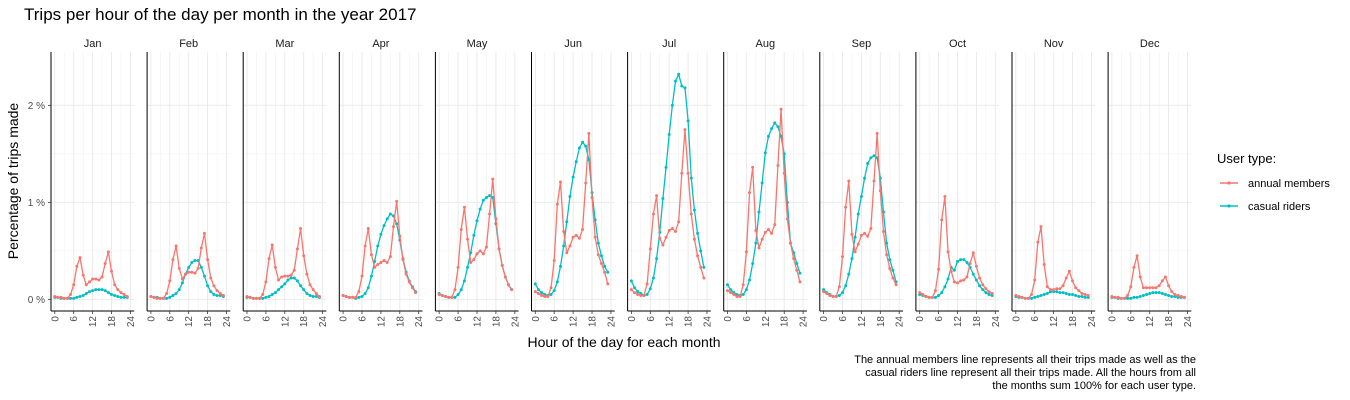 The height and width of the screenshot is (400, 1350). Describe the element at coordinates (208, 322) in the screenshot. I see `x-tick-label: 18` at that location.